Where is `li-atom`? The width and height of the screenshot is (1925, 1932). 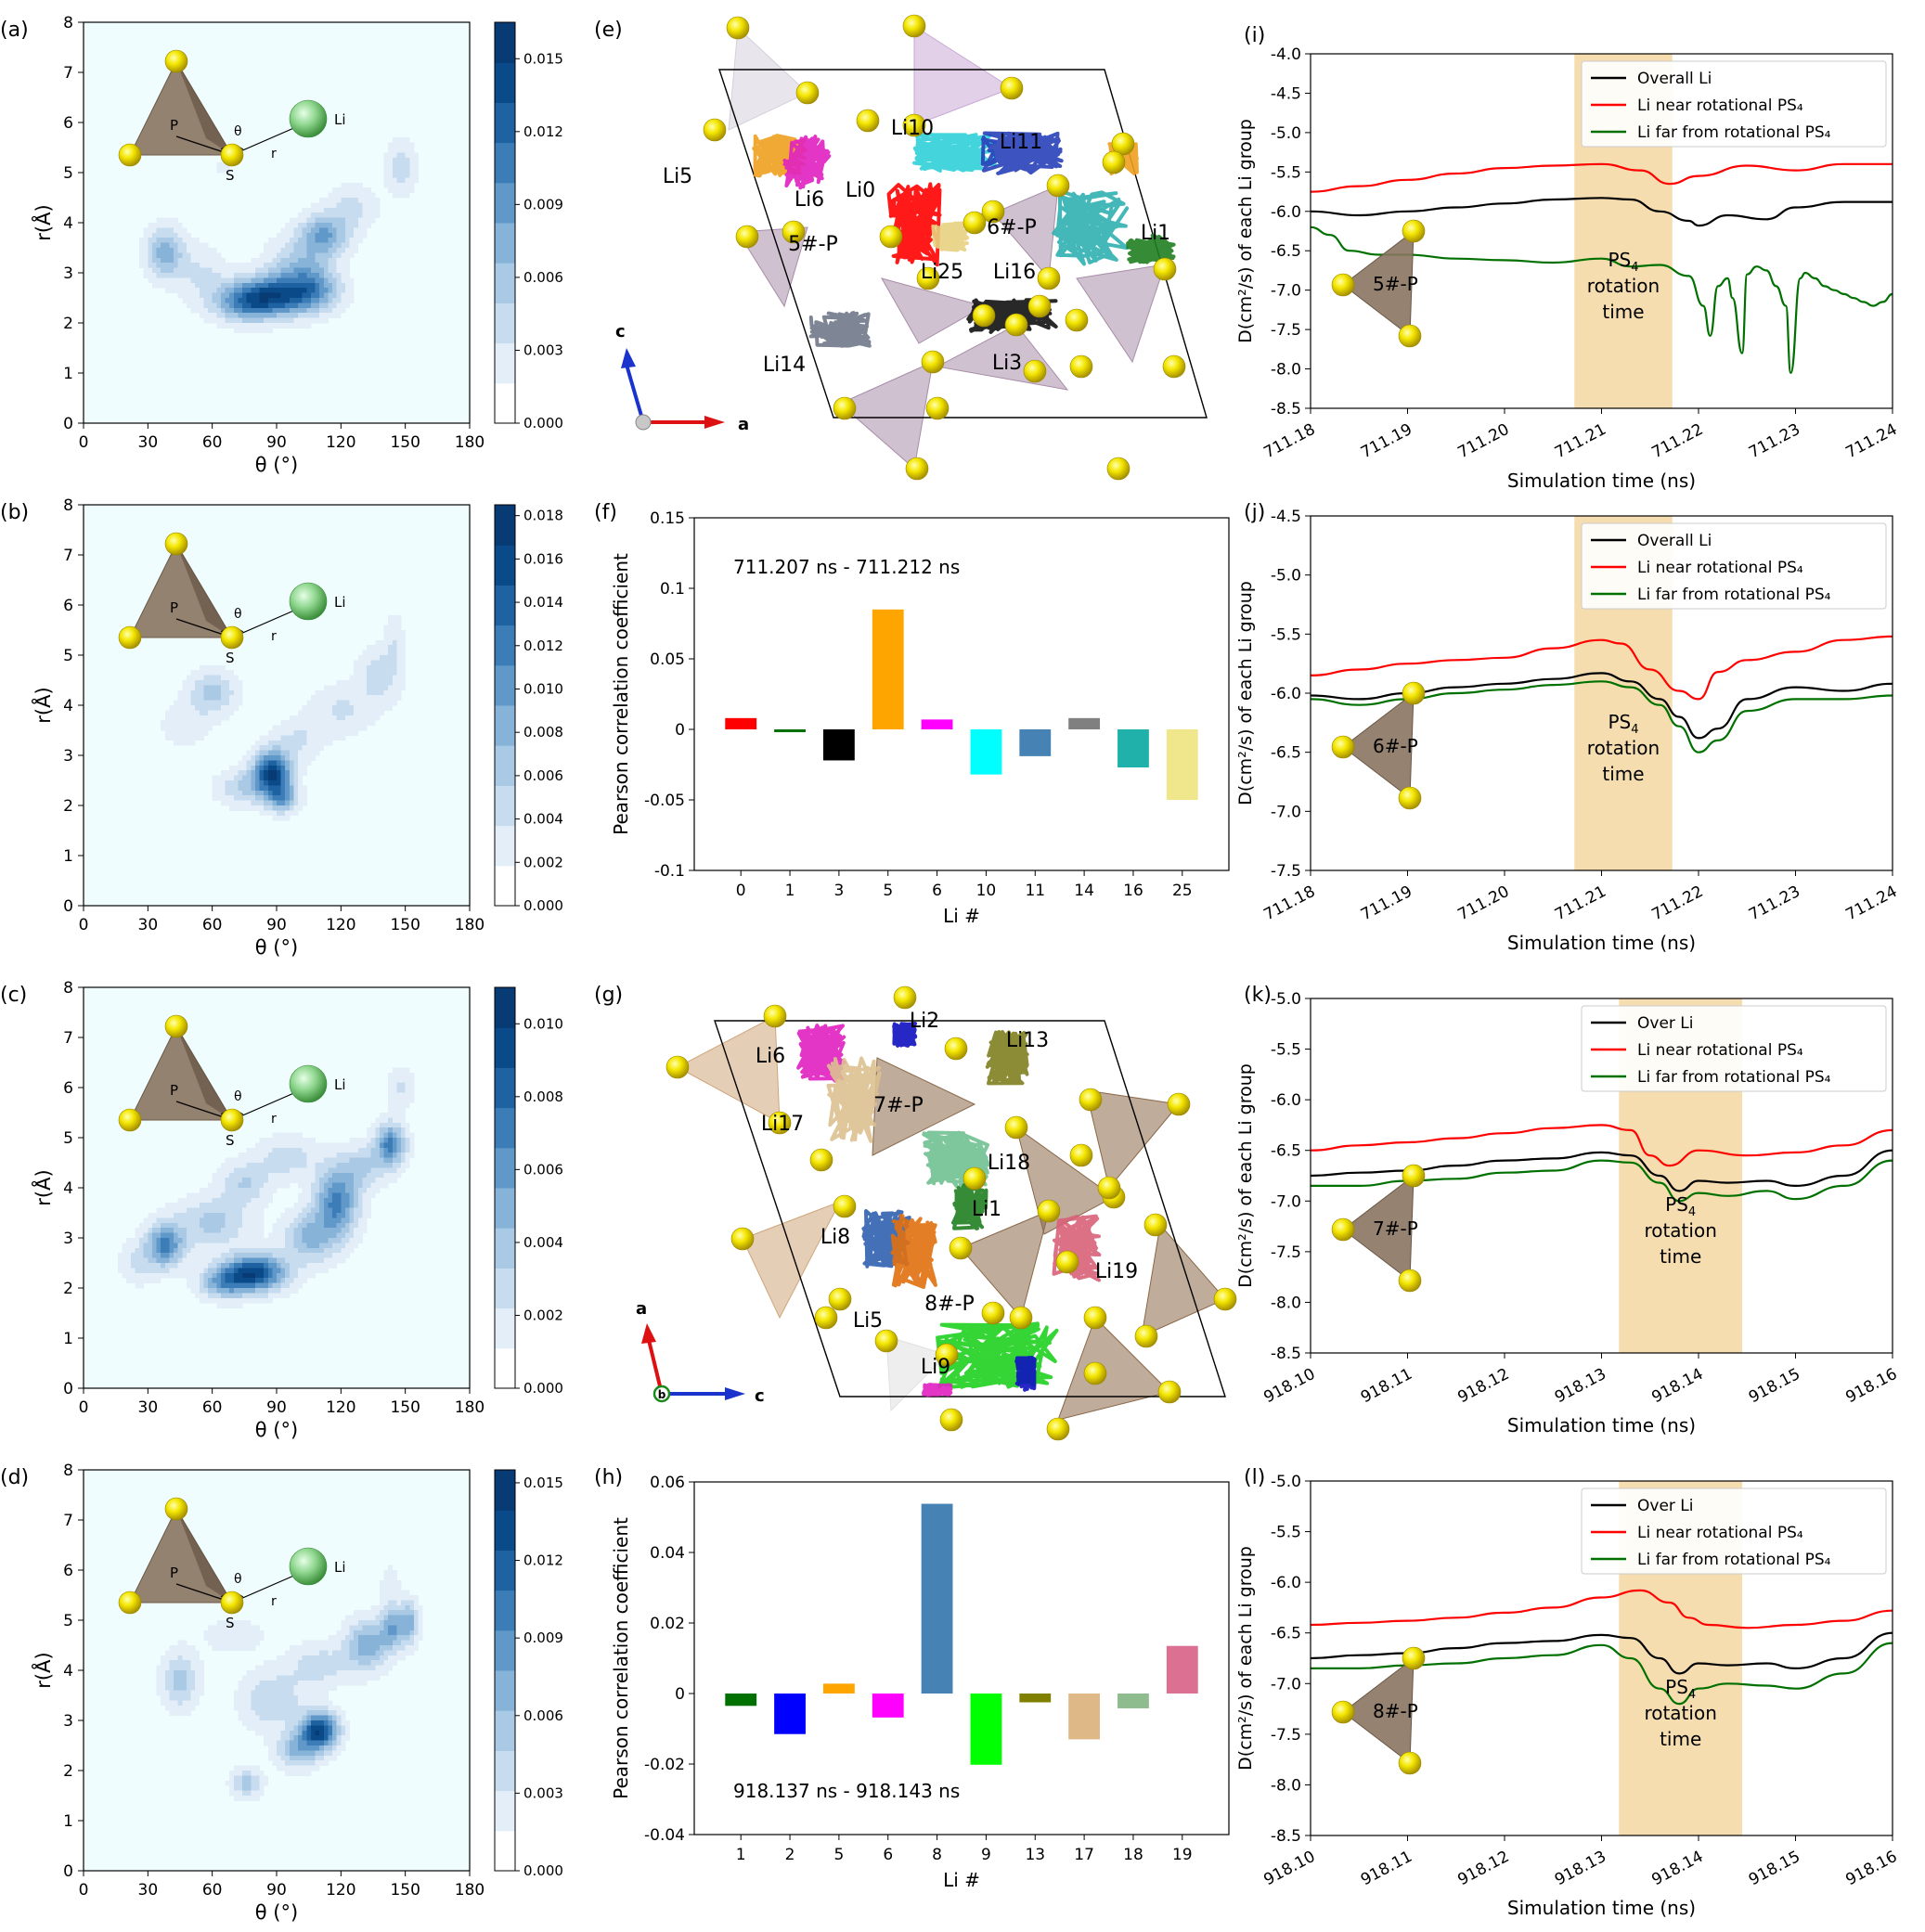 li-atom is located at coordinates (308, 602).